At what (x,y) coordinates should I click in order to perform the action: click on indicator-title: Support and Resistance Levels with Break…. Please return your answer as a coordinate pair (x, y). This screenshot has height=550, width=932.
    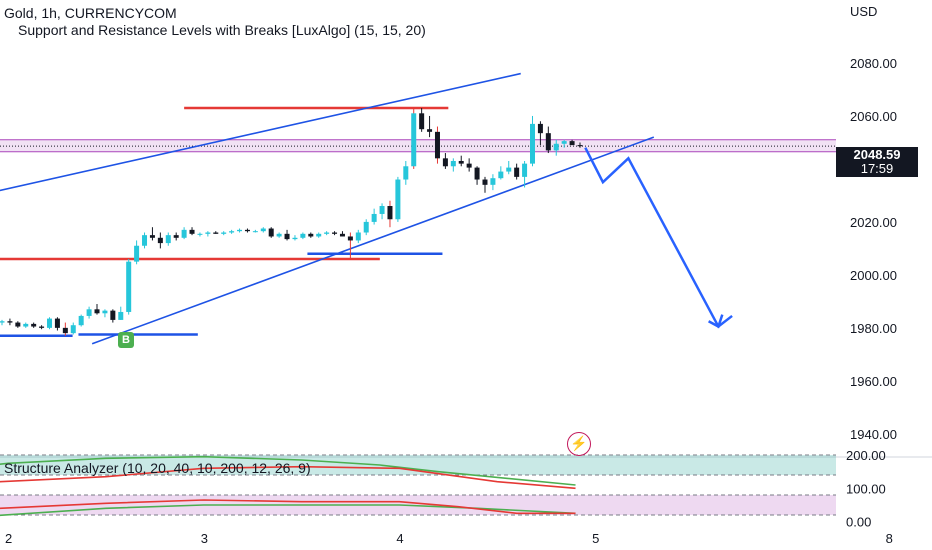
    Looking at the image, I should click on (222, 30).